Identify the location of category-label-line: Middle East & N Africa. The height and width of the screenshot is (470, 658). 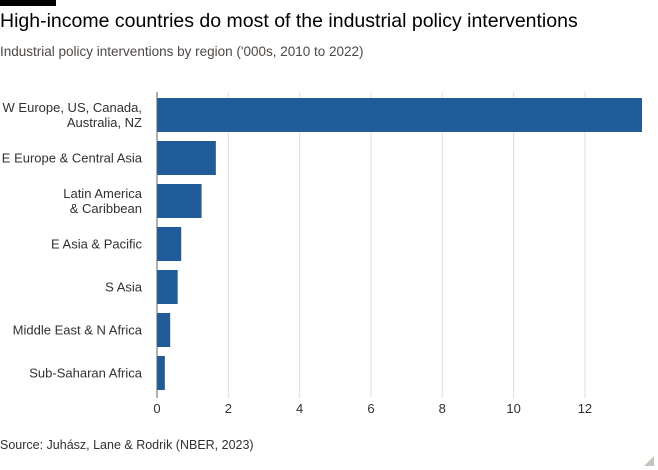
(78, 330).